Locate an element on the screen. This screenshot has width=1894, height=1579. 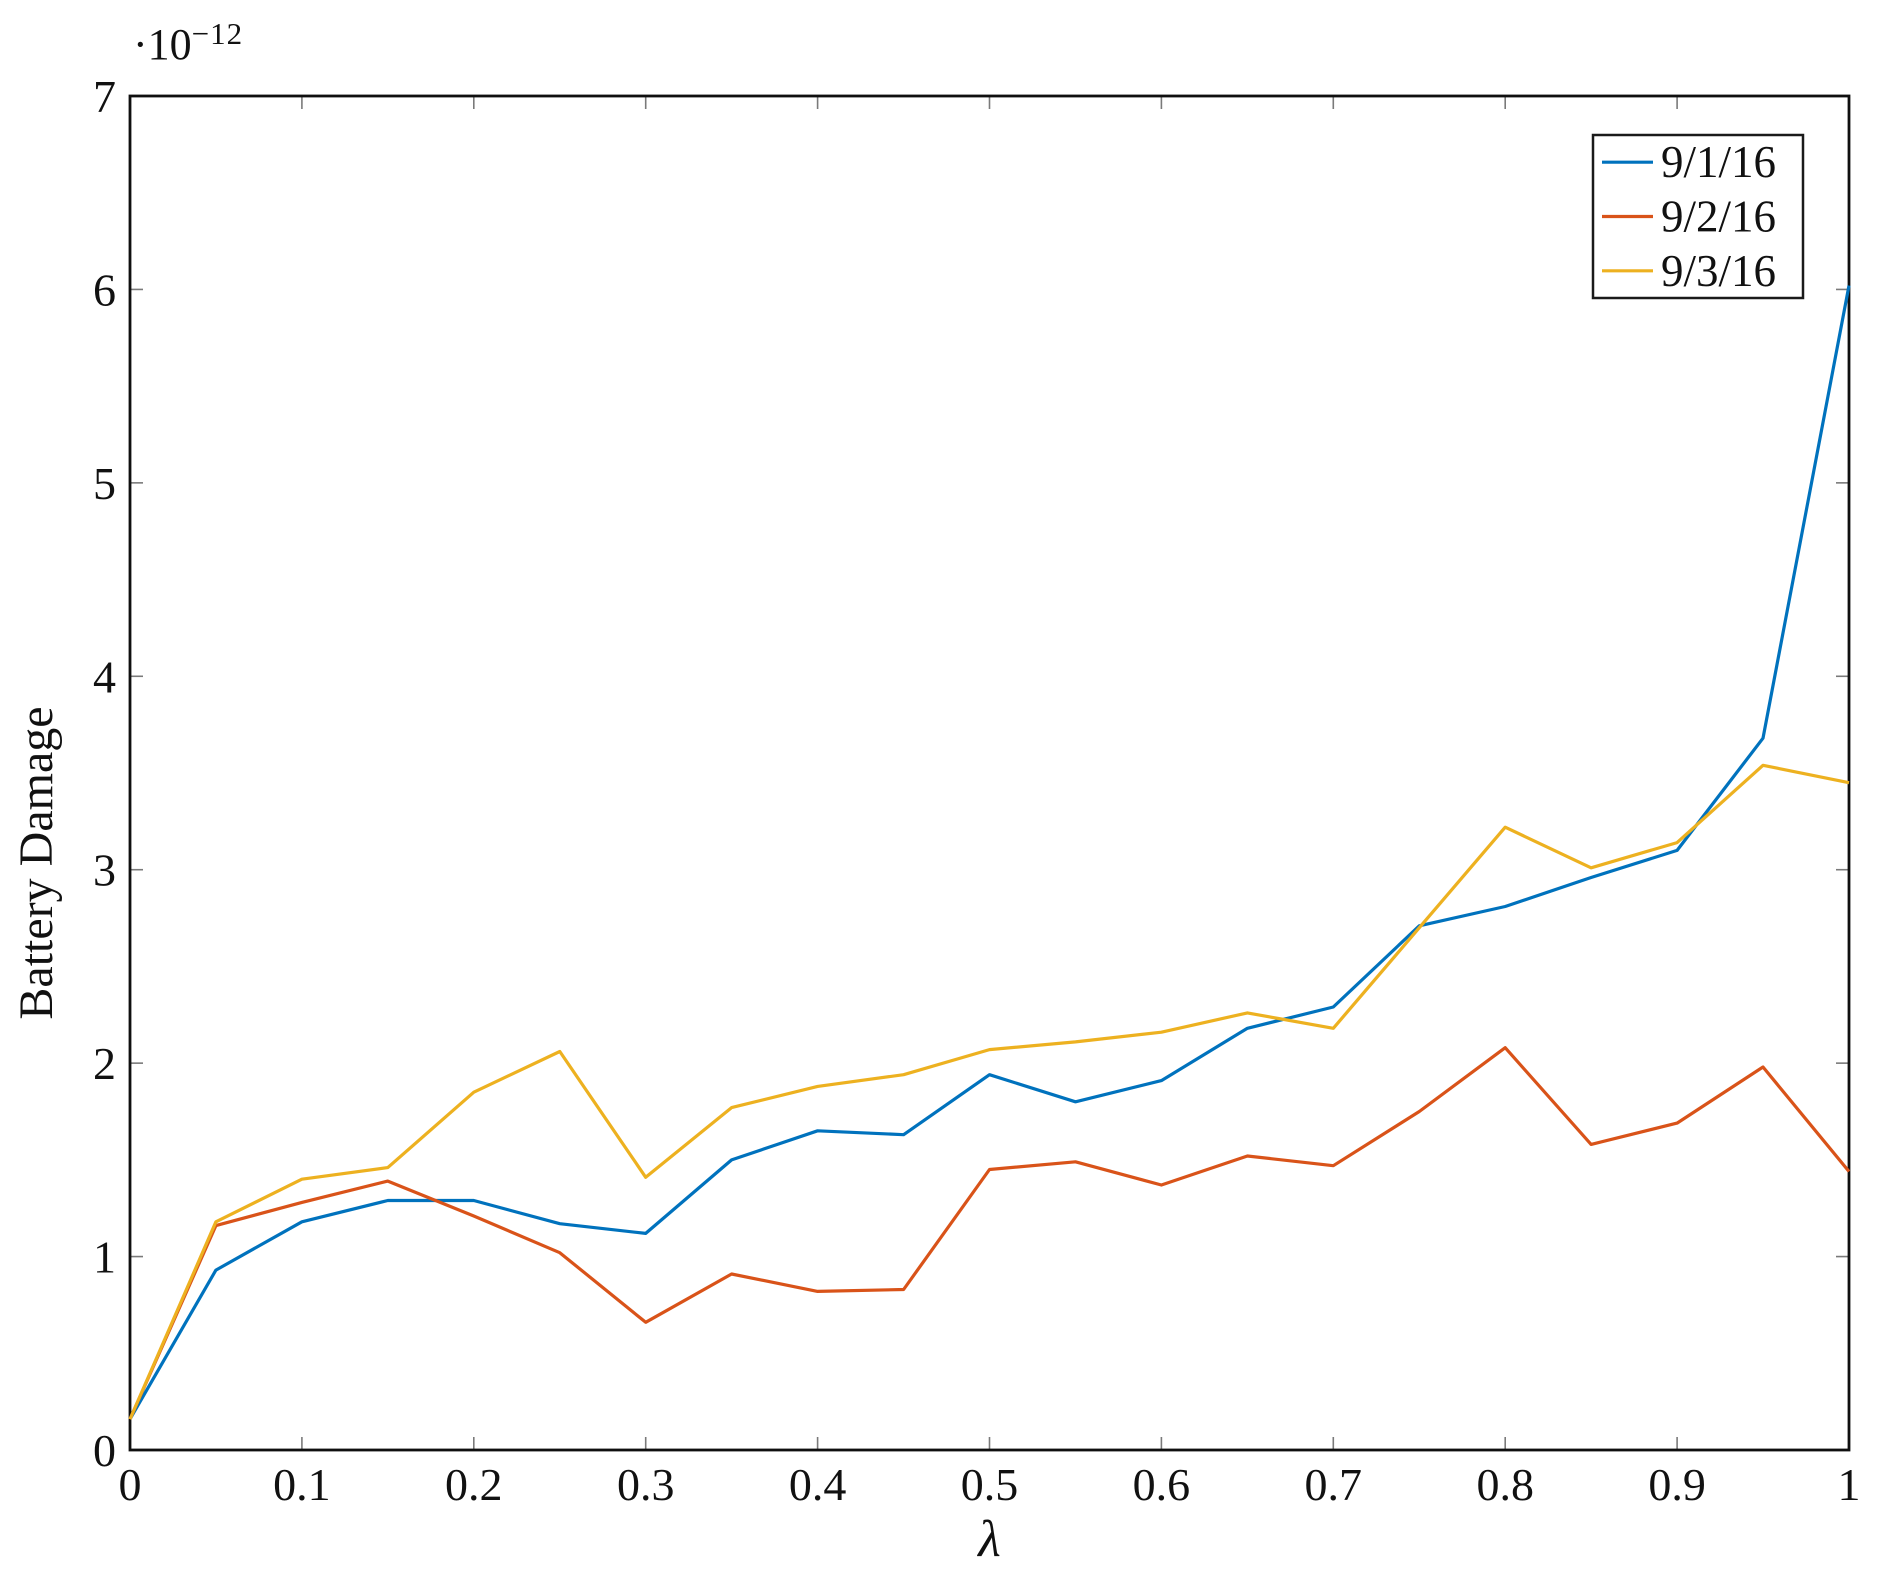
x-tick-label: 0.4 is located at coordinates (818, 1484).